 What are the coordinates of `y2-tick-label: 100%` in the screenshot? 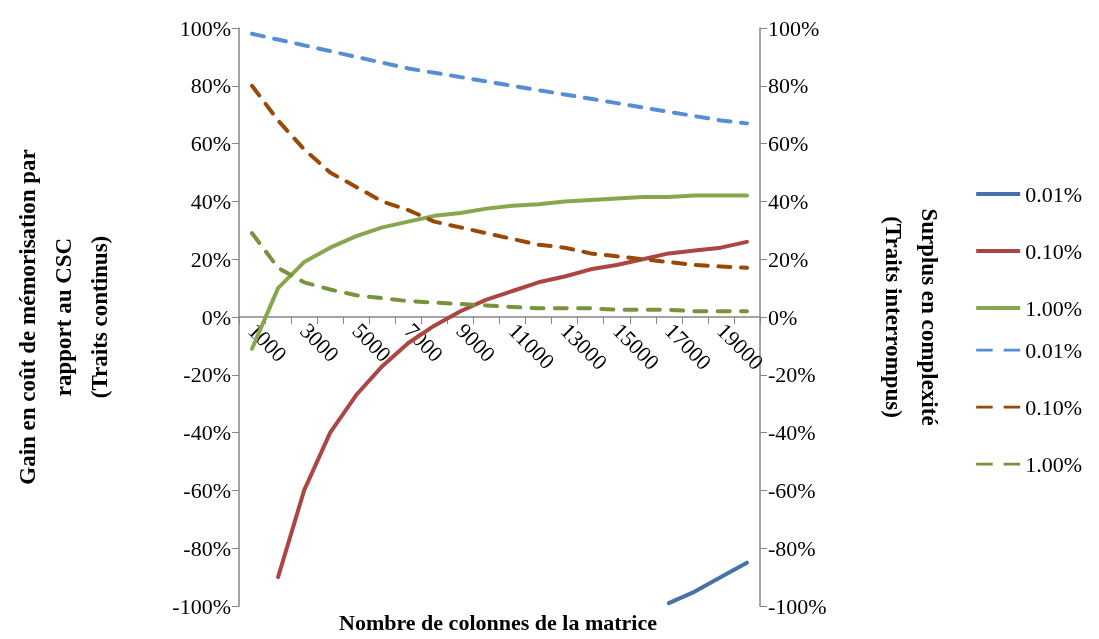 It's located at (794, 28).